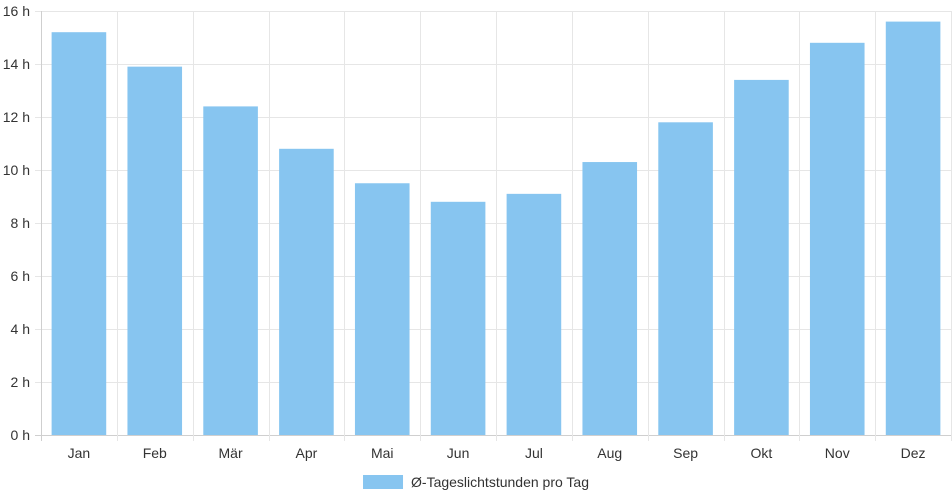  What do you see at coordinates (79, 453) in the screenshot?
I see `x-tick-label: Jan` at bounding box center [79, 453].